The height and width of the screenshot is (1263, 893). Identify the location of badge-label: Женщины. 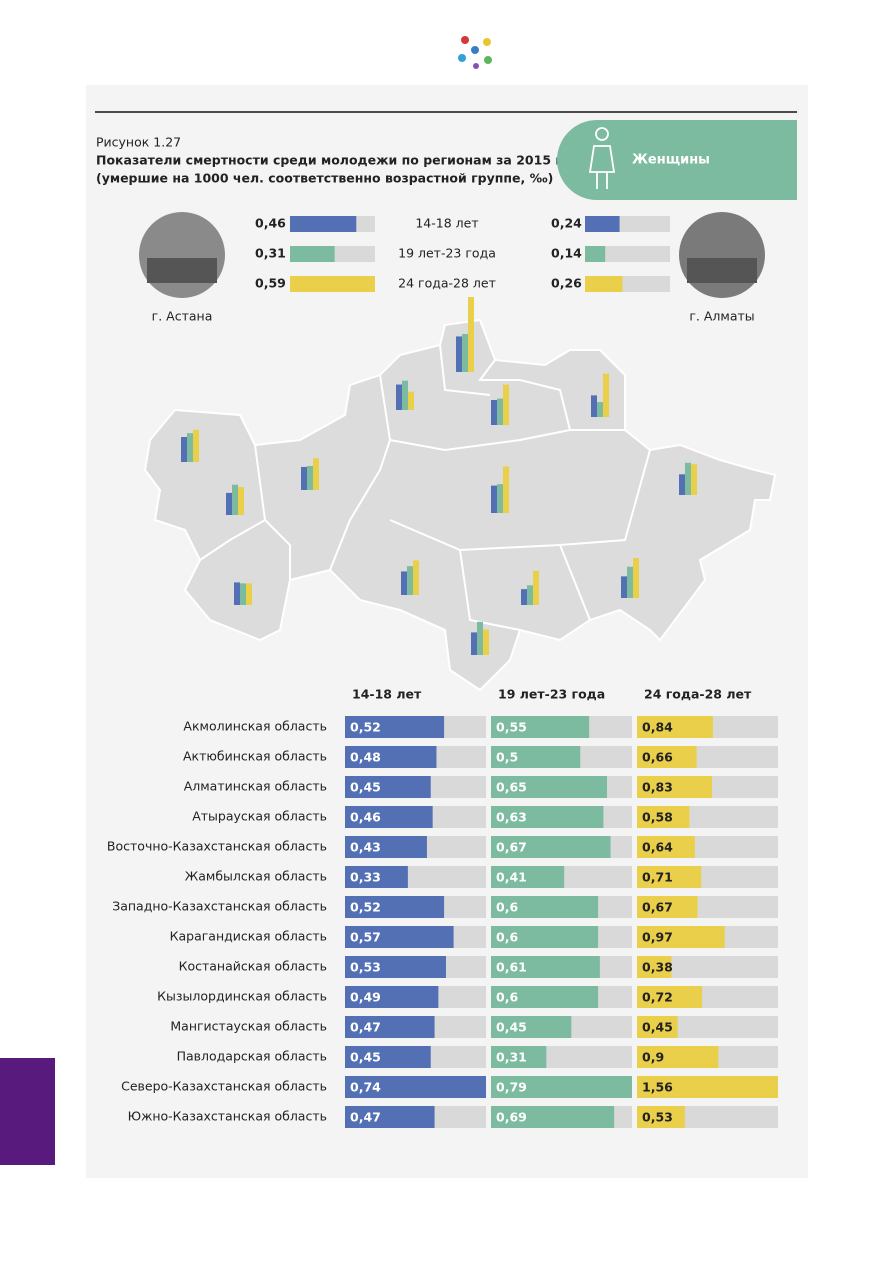
(671, 160).